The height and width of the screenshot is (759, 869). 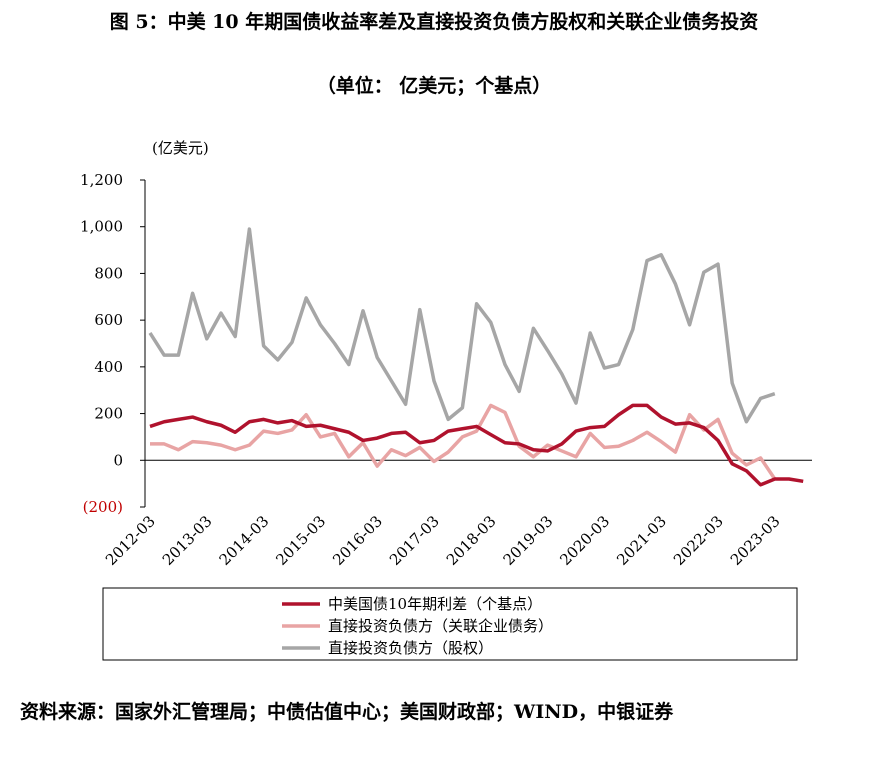 I want to click on x-tick-label: 2020-03, so click(x=584, y=540).